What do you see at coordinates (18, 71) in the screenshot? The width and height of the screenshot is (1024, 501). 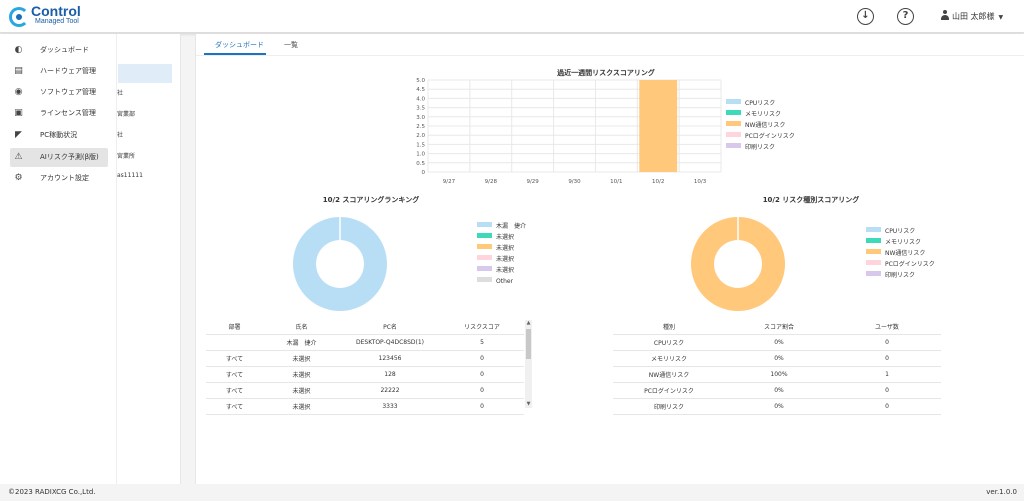 I see `laptop-icon: ▤` at bounding box center [18, 71].